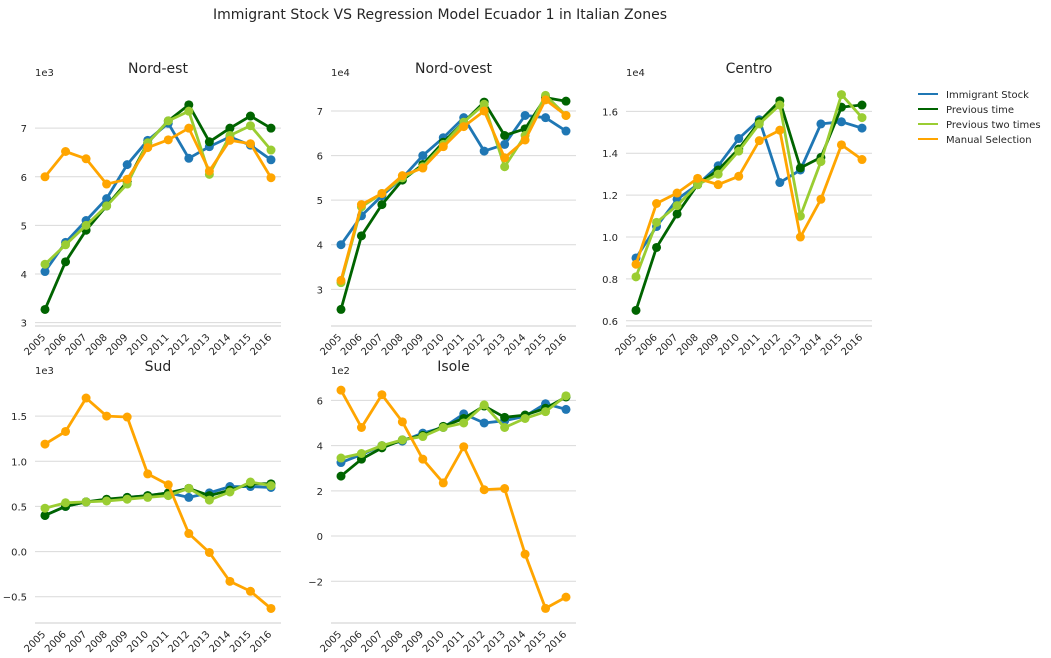 This screenshot has height=658, width=1051. What do you see at coordinates (44, 73) in the screenshot?
I see `scale-label: 1e3` at bounding box center [44, 73].